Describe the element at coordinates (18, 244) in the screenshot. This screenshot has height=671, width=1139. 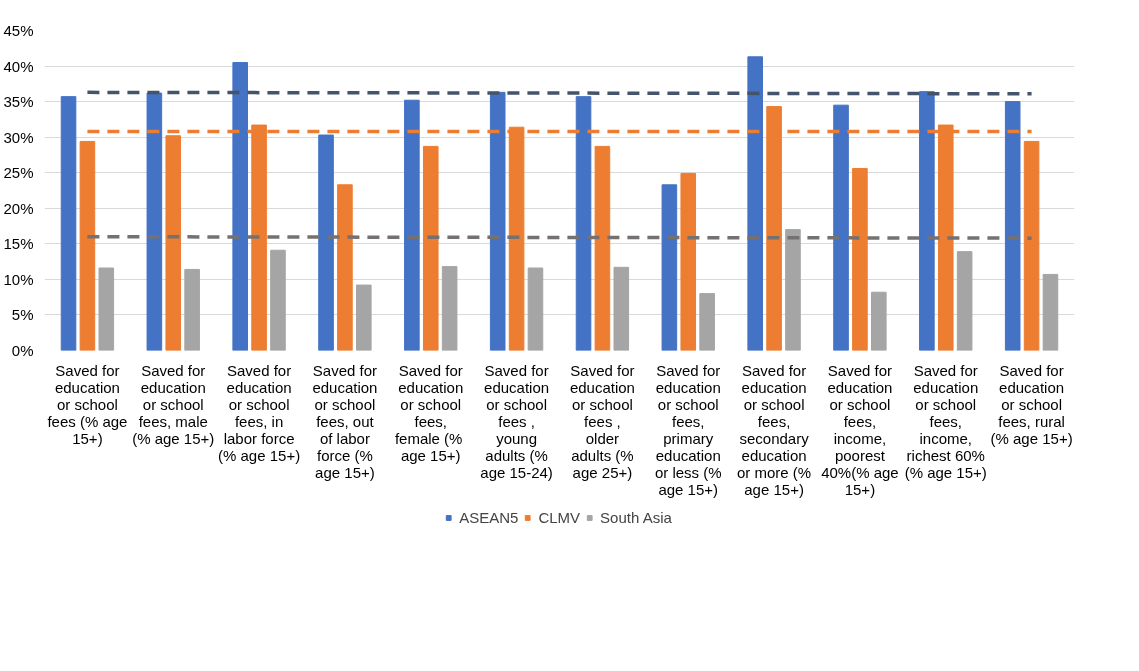
I see `y-tick-label: 15%` at that location.